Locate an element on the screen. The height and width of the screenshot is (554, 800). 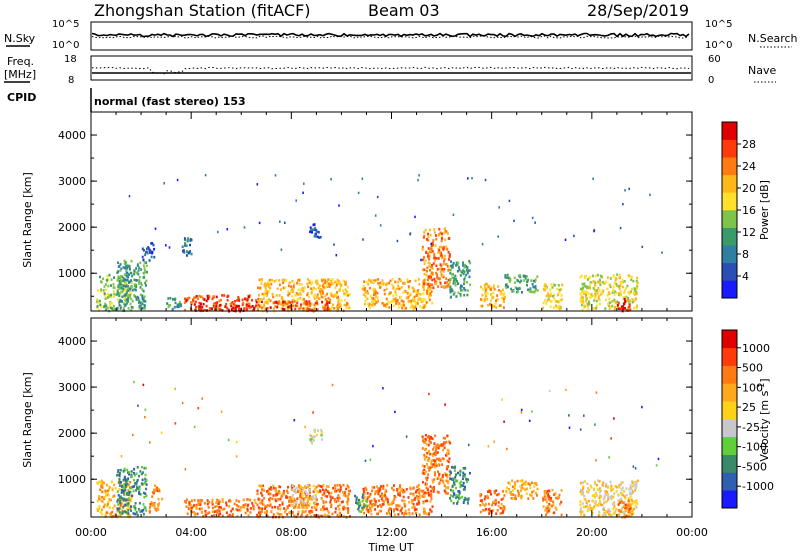
nsearch-label: N.Search is located at coordinates (773, 38).